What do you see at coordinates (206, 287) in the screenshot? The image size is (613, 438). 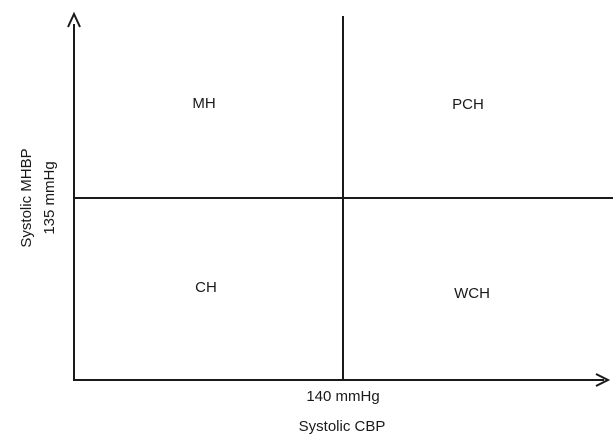 I see `quadrant-label-ch: CH` at bounding box center [206, 287].